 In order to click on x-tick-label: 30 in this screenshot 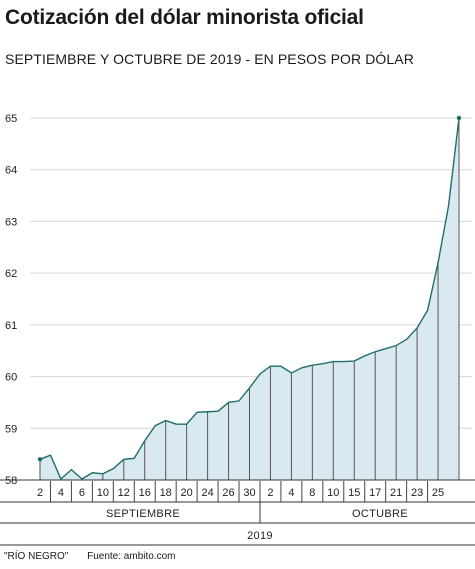, I will do `click(249, 493)`.